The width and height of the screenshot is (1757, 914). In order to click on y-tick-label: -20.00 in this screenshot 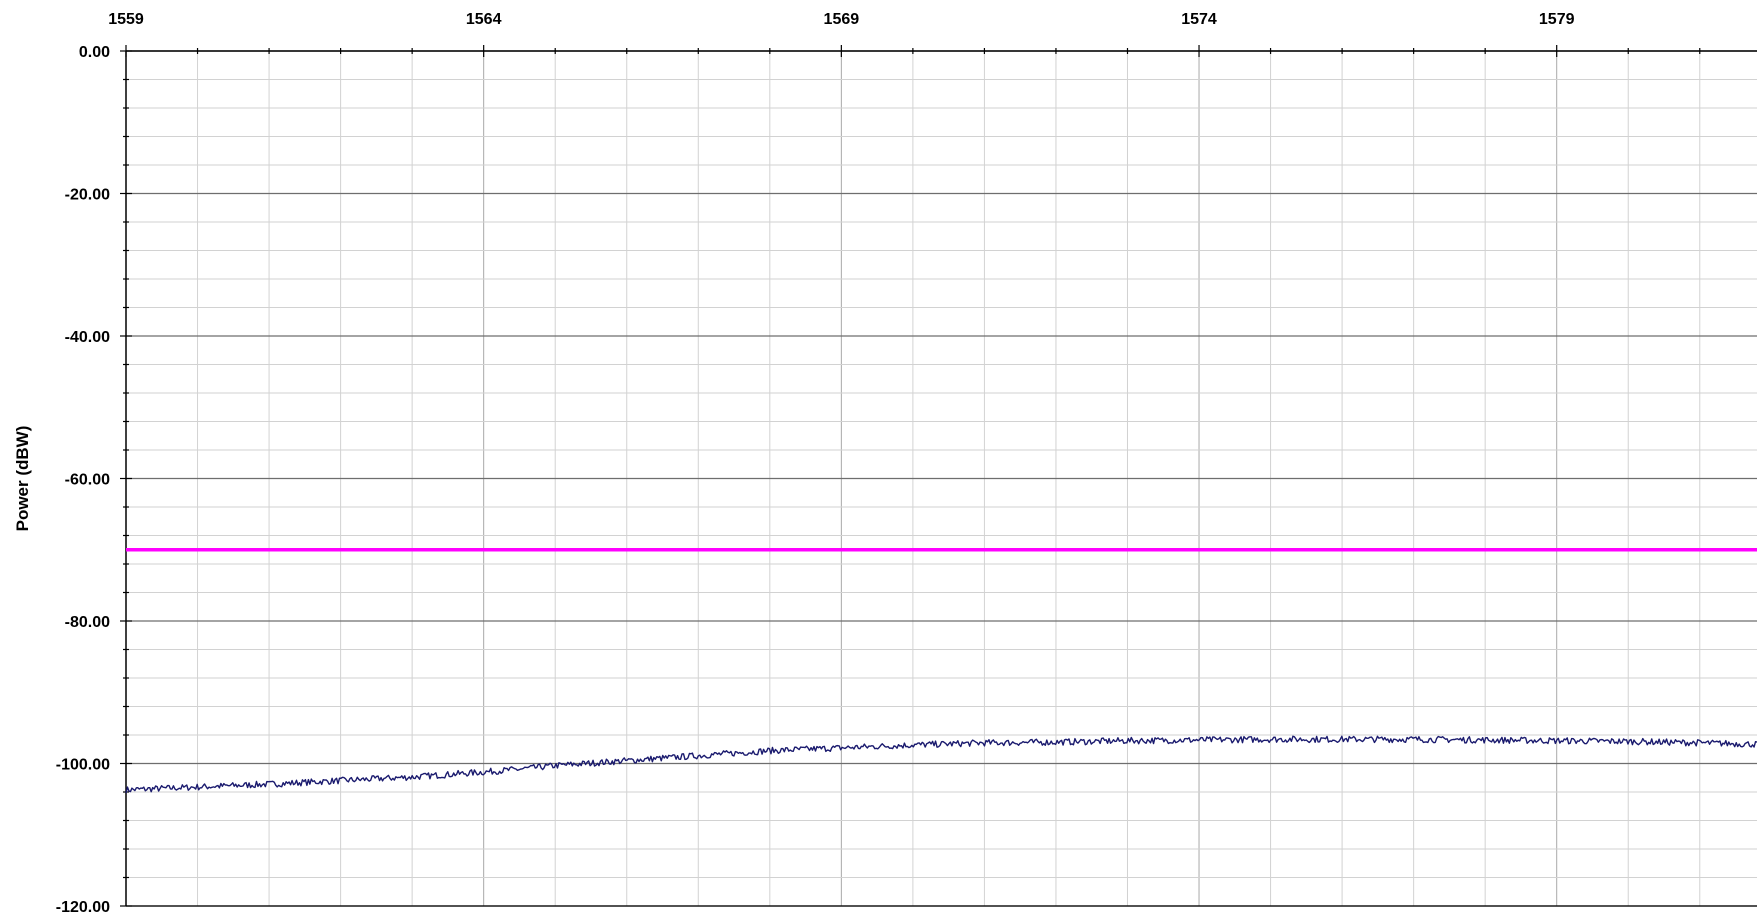, I will do `click(87, 195)`.